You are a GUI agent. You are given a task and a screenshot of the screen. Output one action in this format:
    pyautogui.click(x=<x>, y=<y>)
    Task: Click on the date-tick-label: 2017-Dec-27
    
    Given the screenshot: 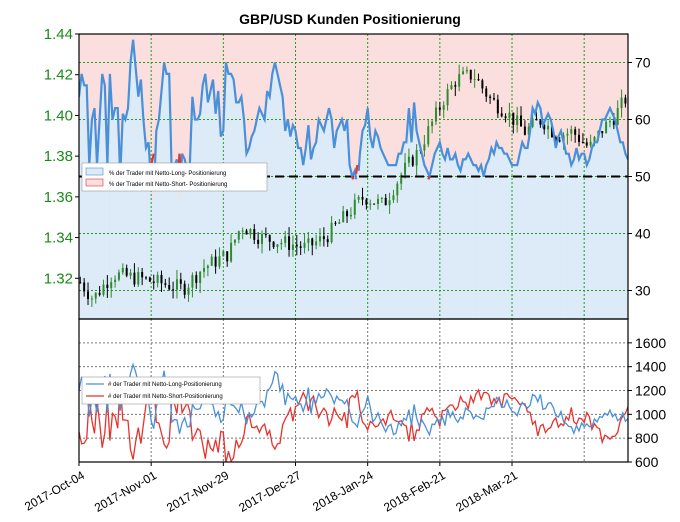 What is the action you would take?
    pyautogui.click(x=269, y=491)
    